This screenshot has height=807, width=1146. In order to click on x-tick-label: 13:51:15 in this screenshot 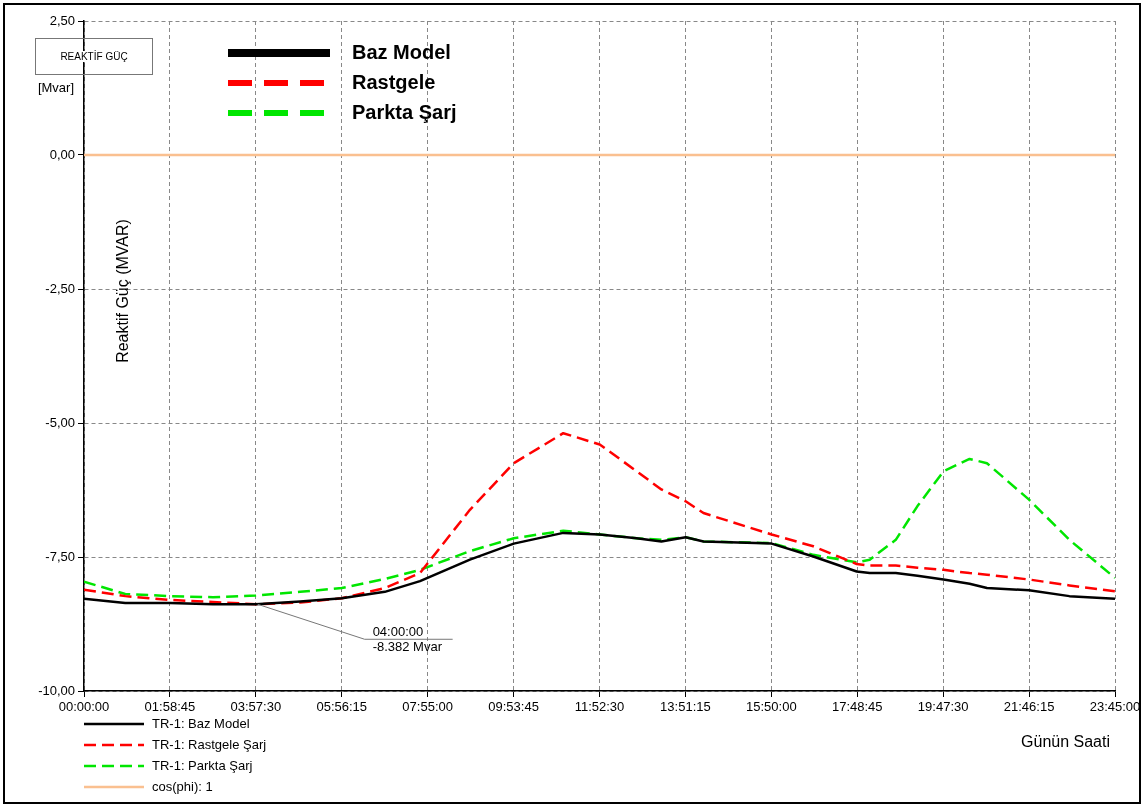, I will do `click(685, 707)`.